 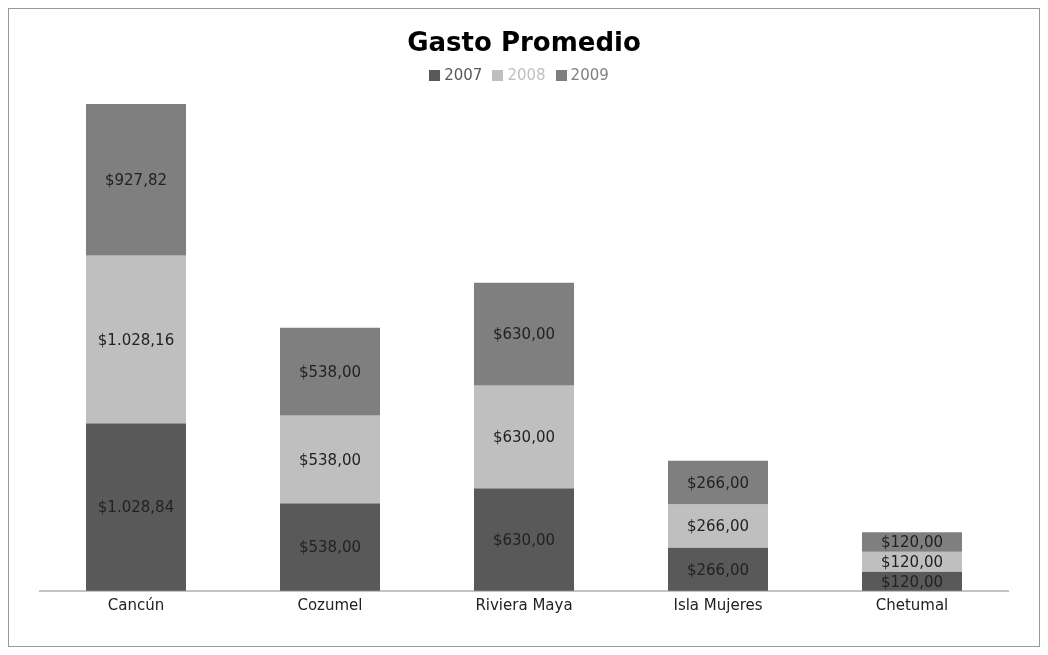 I want to click on data-label: $1.028,84, so click(x=136, y=507).